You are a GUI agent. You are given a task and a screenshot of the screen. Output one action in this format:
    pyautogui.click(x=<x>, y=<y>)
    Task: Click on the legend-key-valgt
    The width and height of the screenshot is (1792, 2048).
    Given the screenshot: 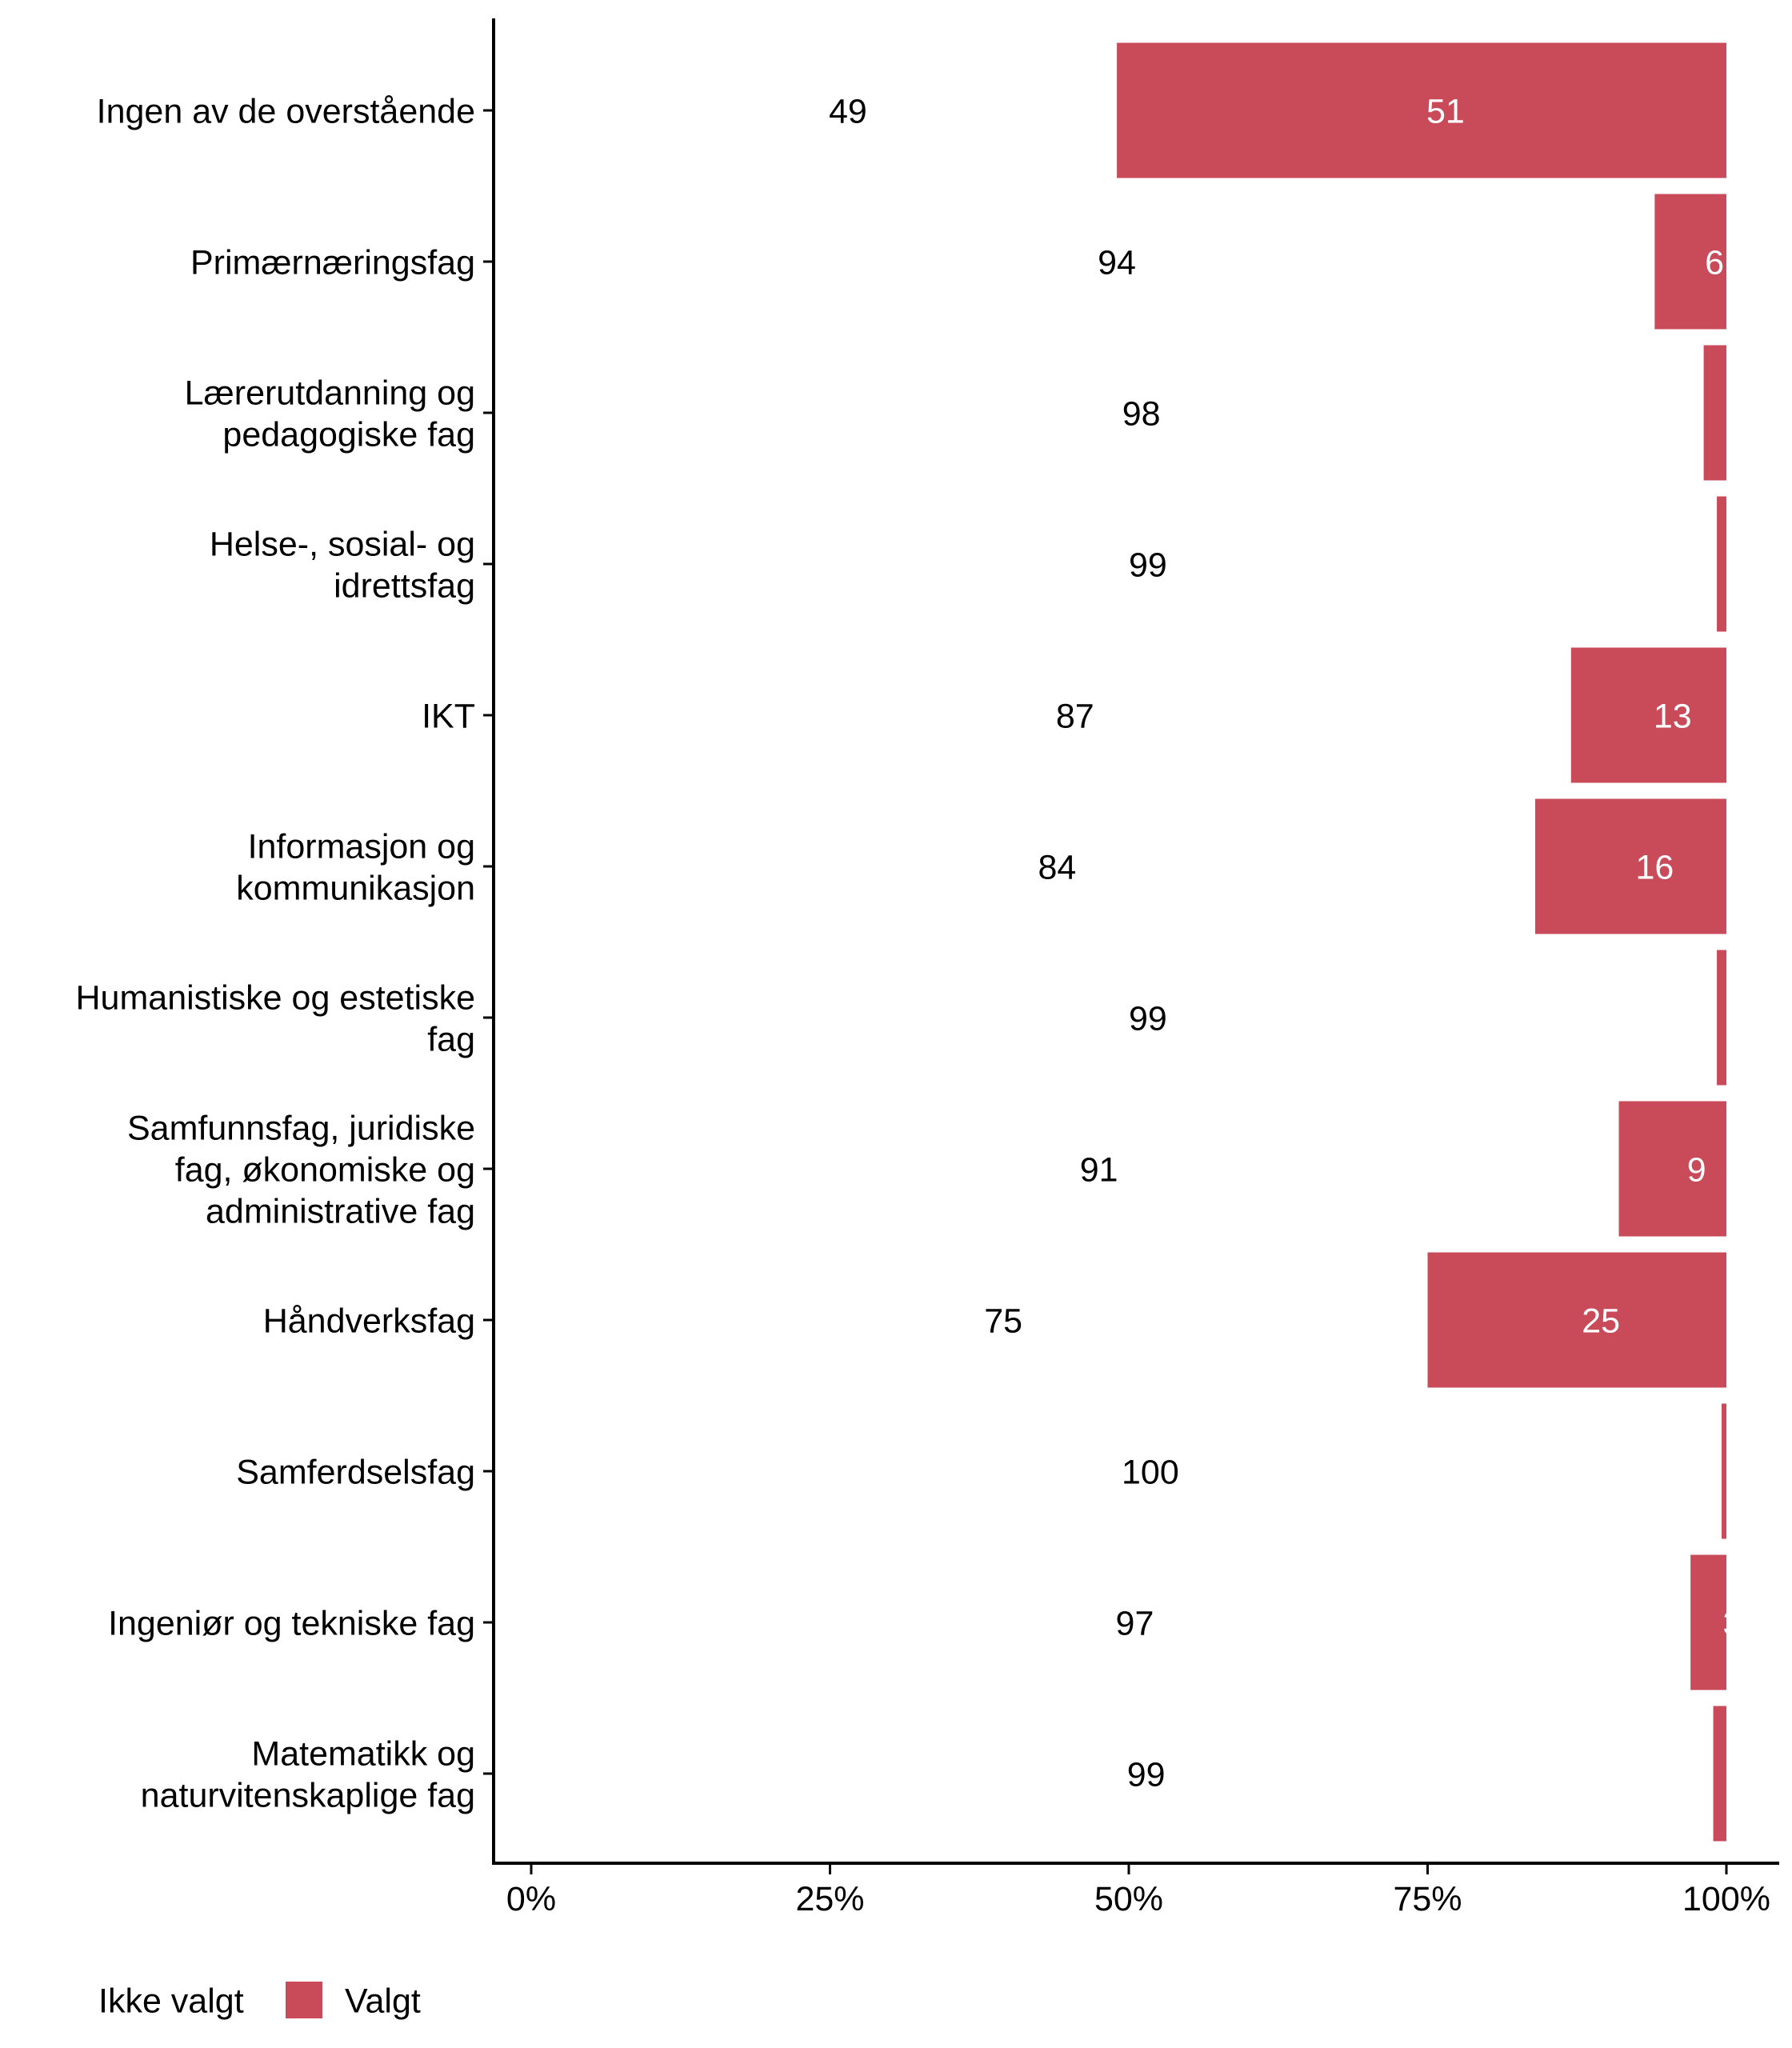 What is the action you would take?
    pyautogui.click(x=304, y=2000)
    